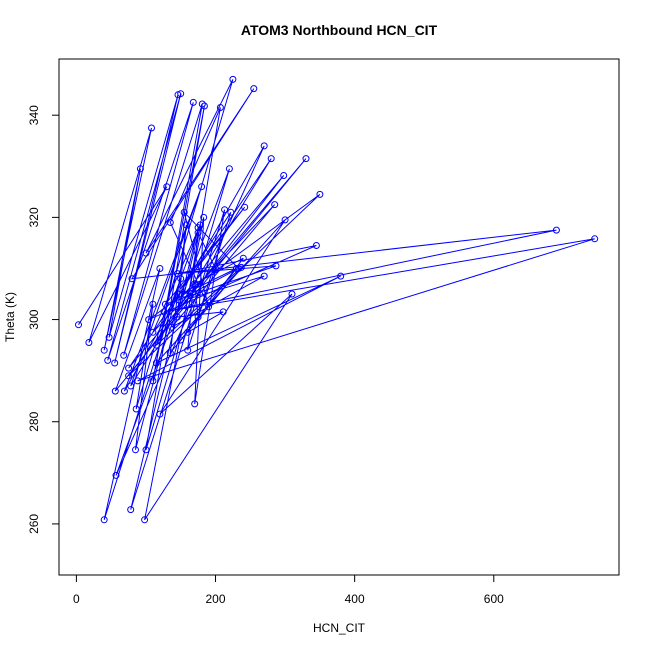 This screenshot has width=650, height=650. What do you see at coordinates (43, 319) in the screenshot?
I see `y-axis: 260 280 300 320 340` at bounding box center [43, 319].